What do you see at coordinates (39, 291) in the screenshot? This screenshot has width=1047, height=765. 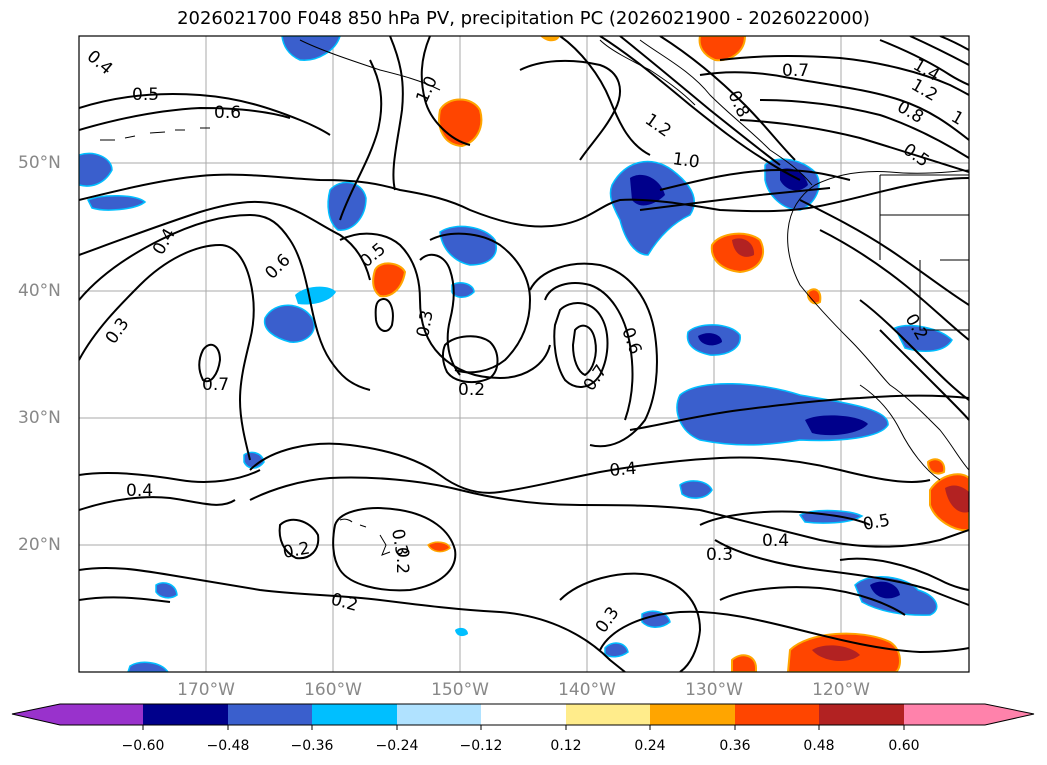 I see `lat-label: 40°N` at bounding box center [39, 291].